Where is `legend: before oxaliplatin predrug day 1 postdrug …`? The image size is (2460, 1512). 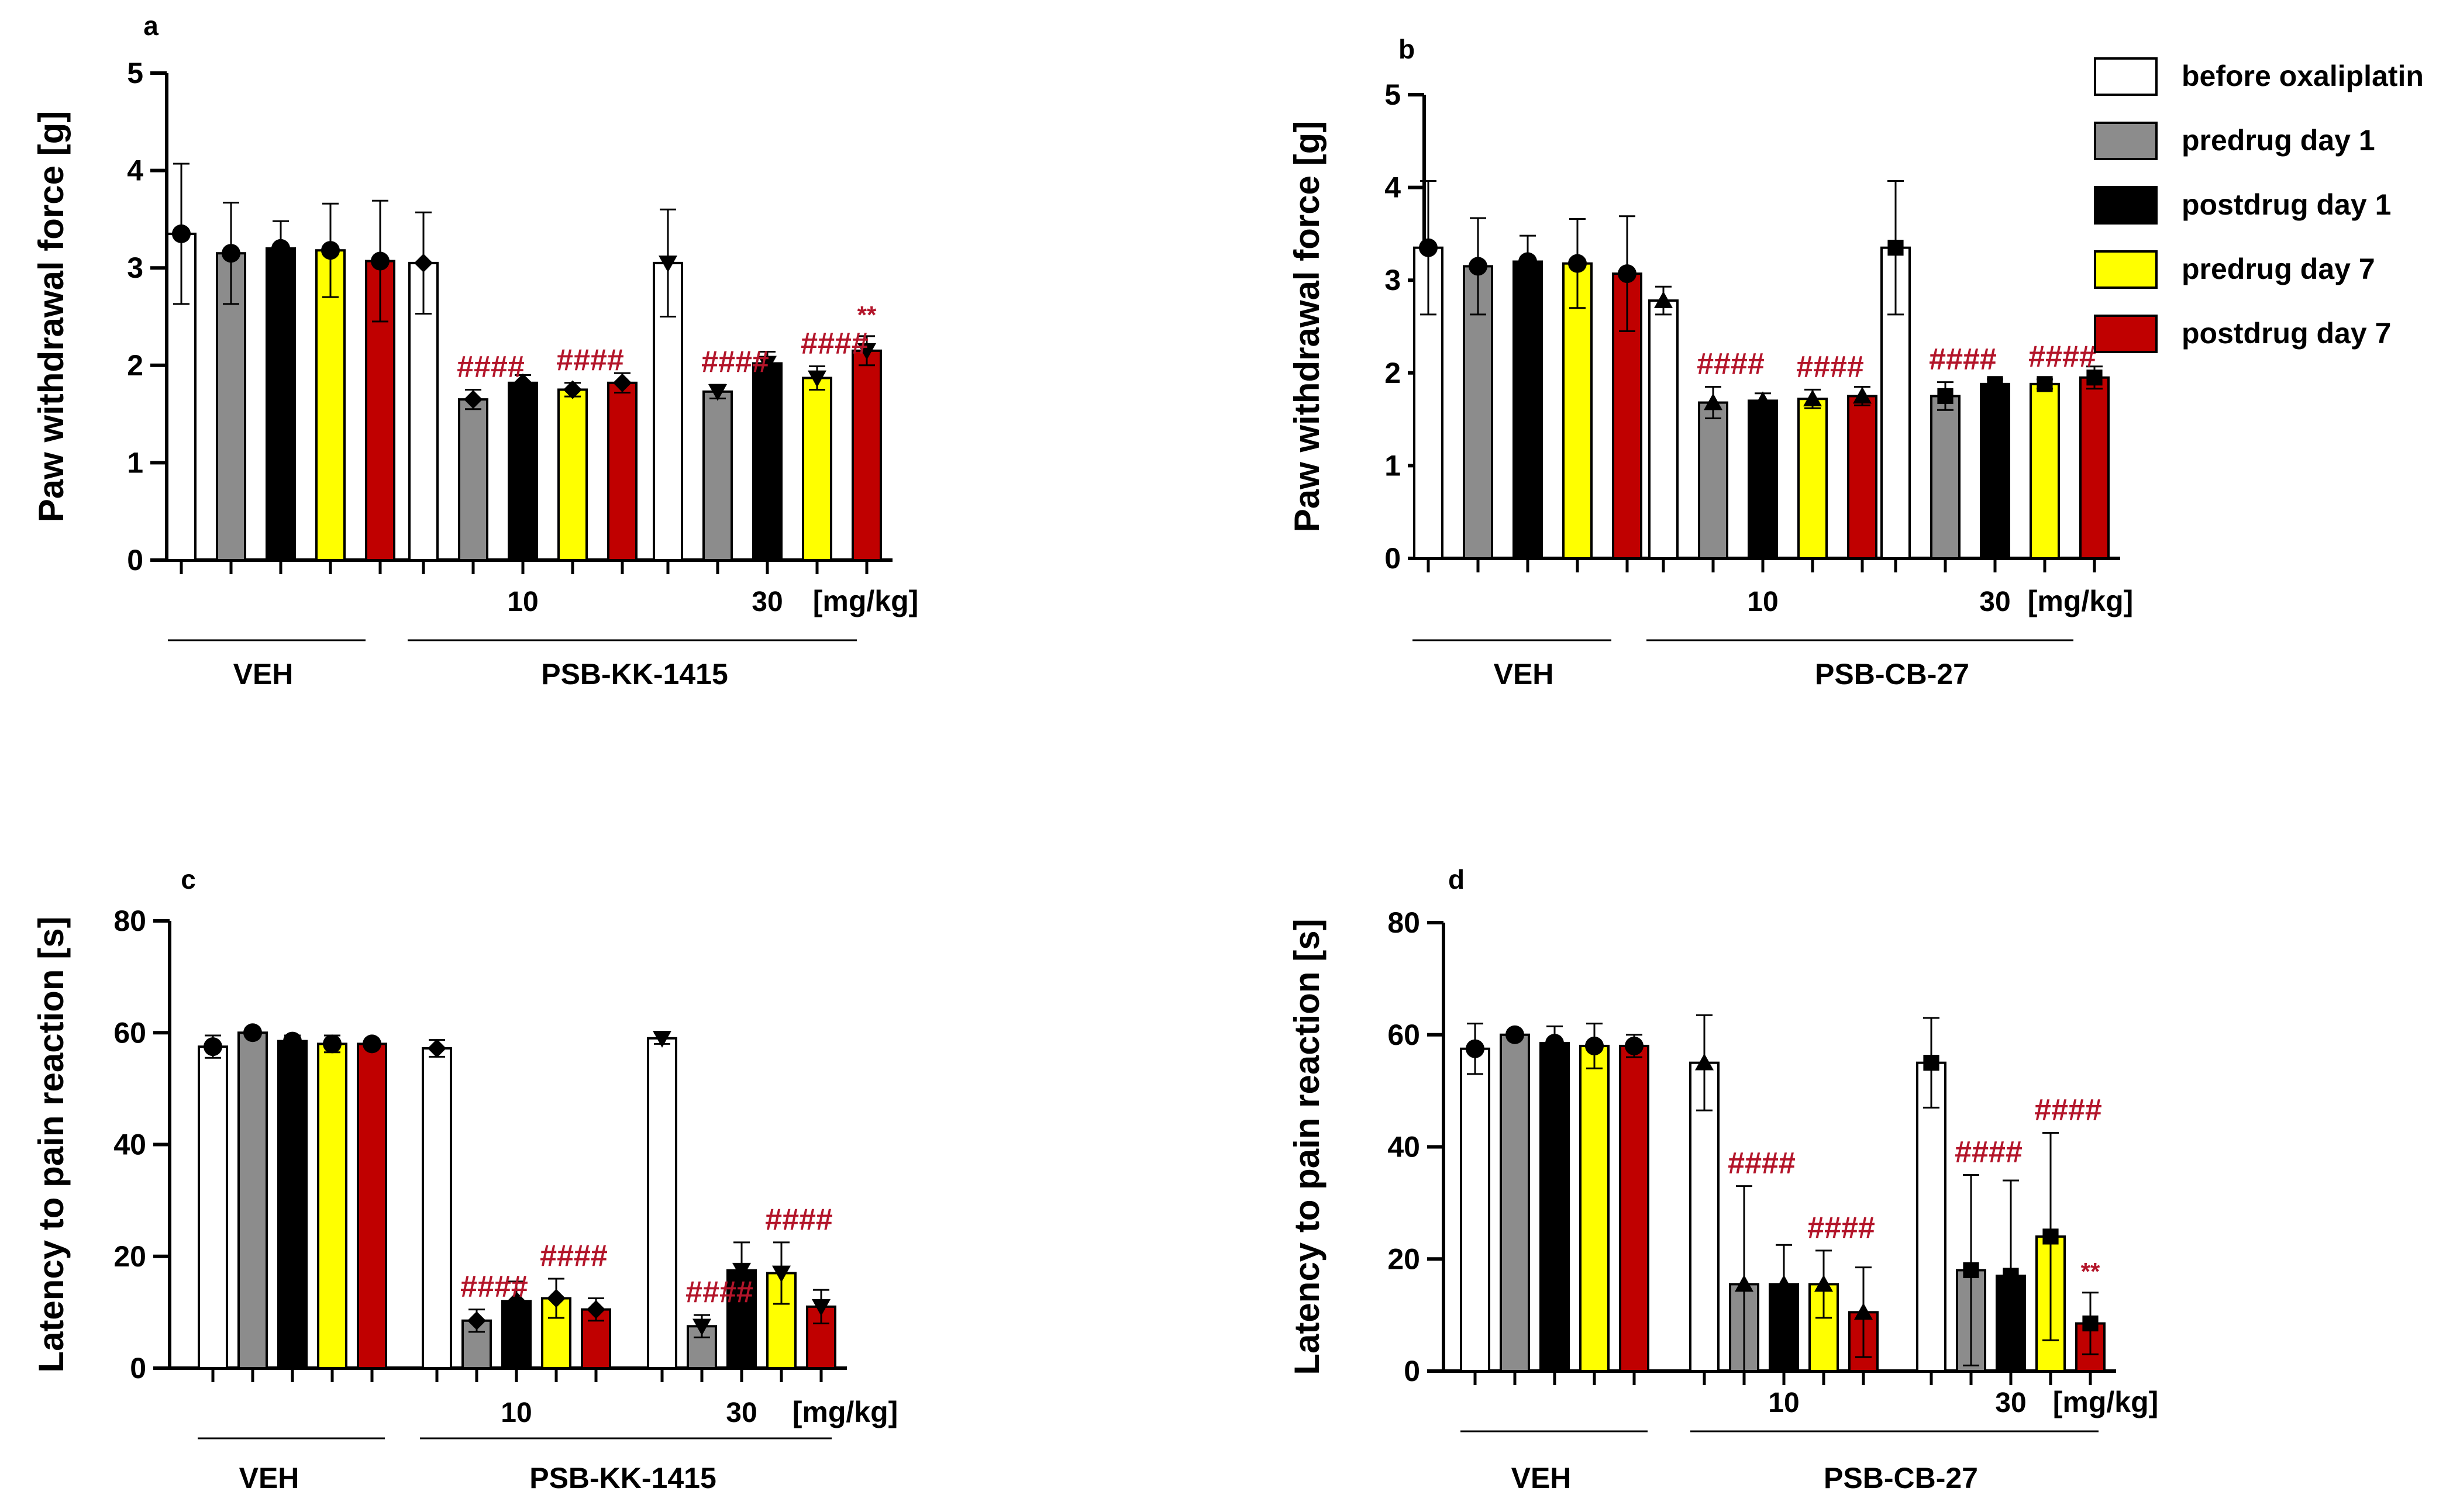 legend: before oxaliplatin predrug day 1 postdrug … is located at coordinates (2259, 205).